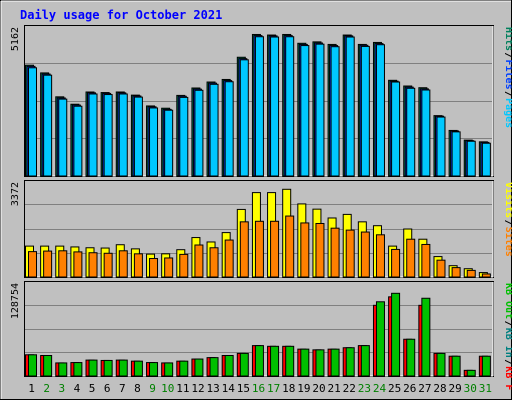 This screenshot has height=400, width=512. Describe the element at coordinates (334, 388) in the screenshot. I see `day-label: 21` at that location.